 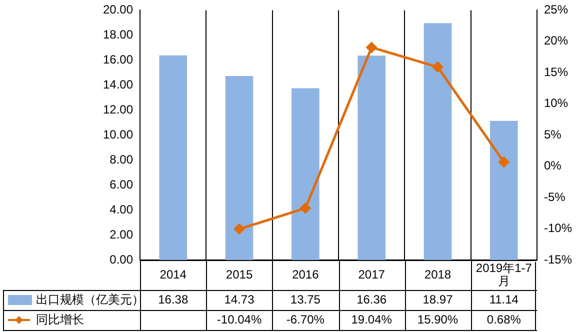 What do you see at coordinates (239, 319) in the screenshot?
I see `data-label: -10.04%` at bounding box center [239, 319].